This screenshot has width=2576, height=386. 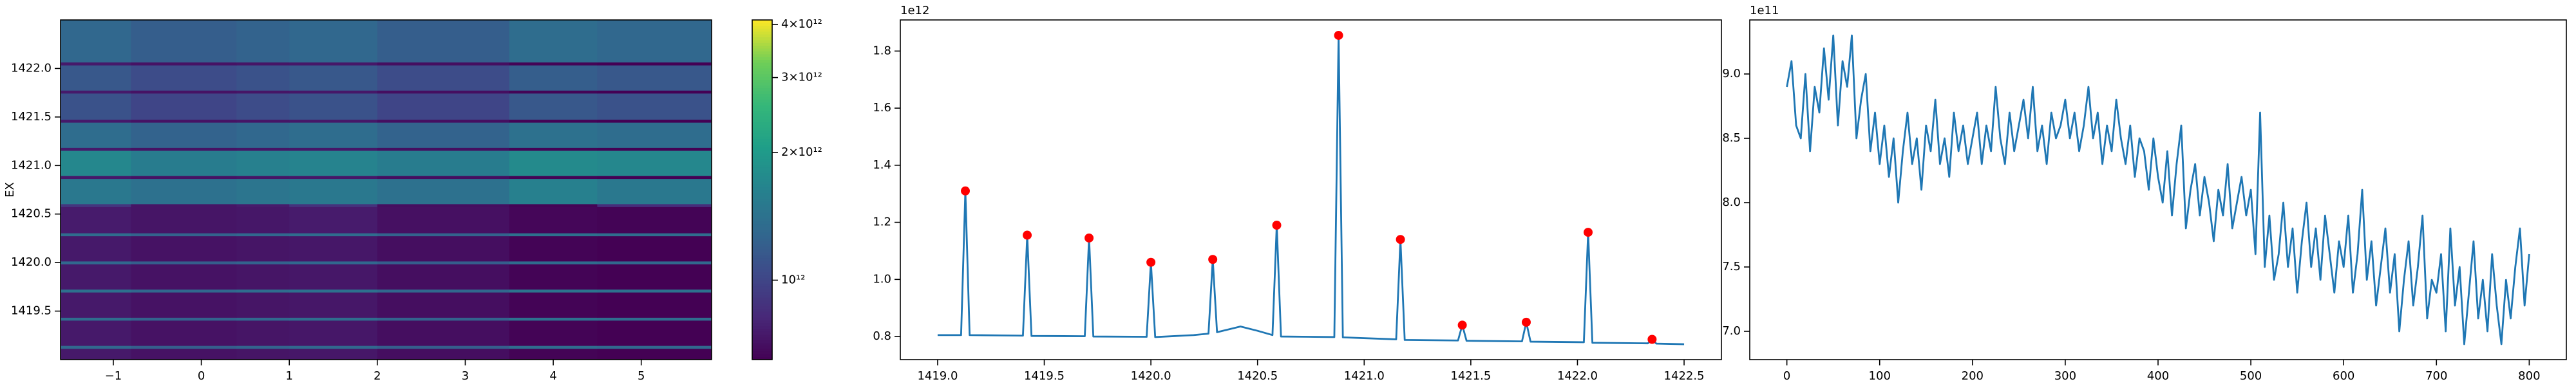 I want to click on x-tick-label: 5, so click(x=641, y=376).